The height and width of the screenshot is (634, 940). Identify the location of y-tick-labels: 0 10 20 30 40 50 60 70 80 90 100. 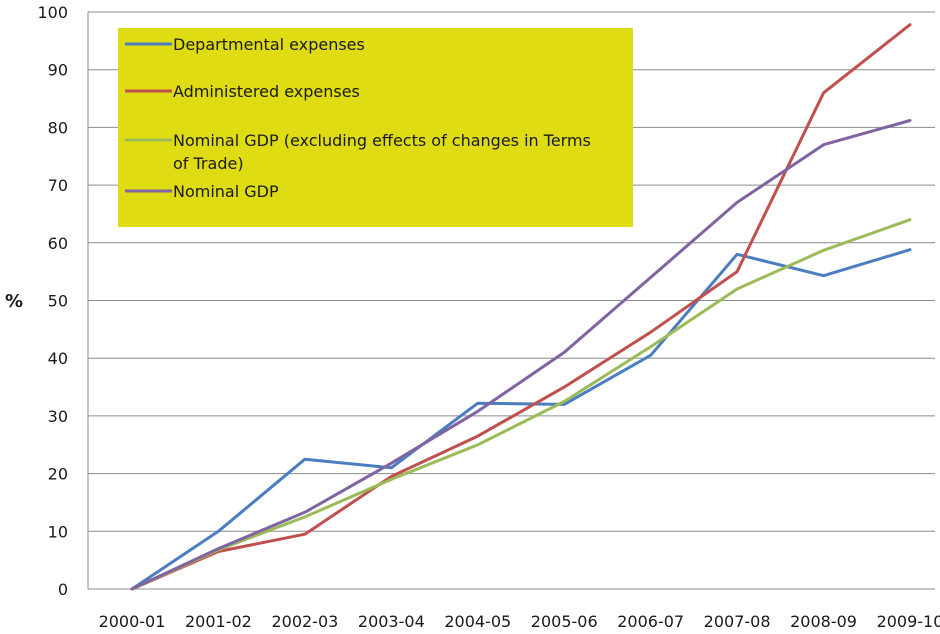
(52, 301).